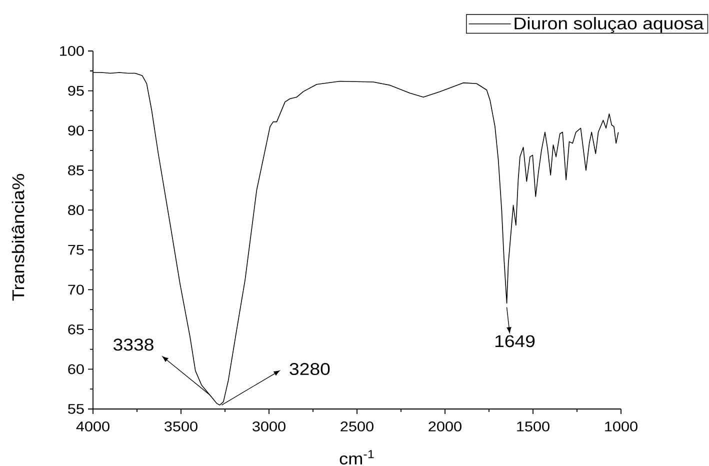 The height and width of the screenshot is (466, 709). I want to click on y-tick-label: 70, so click(76, 289).